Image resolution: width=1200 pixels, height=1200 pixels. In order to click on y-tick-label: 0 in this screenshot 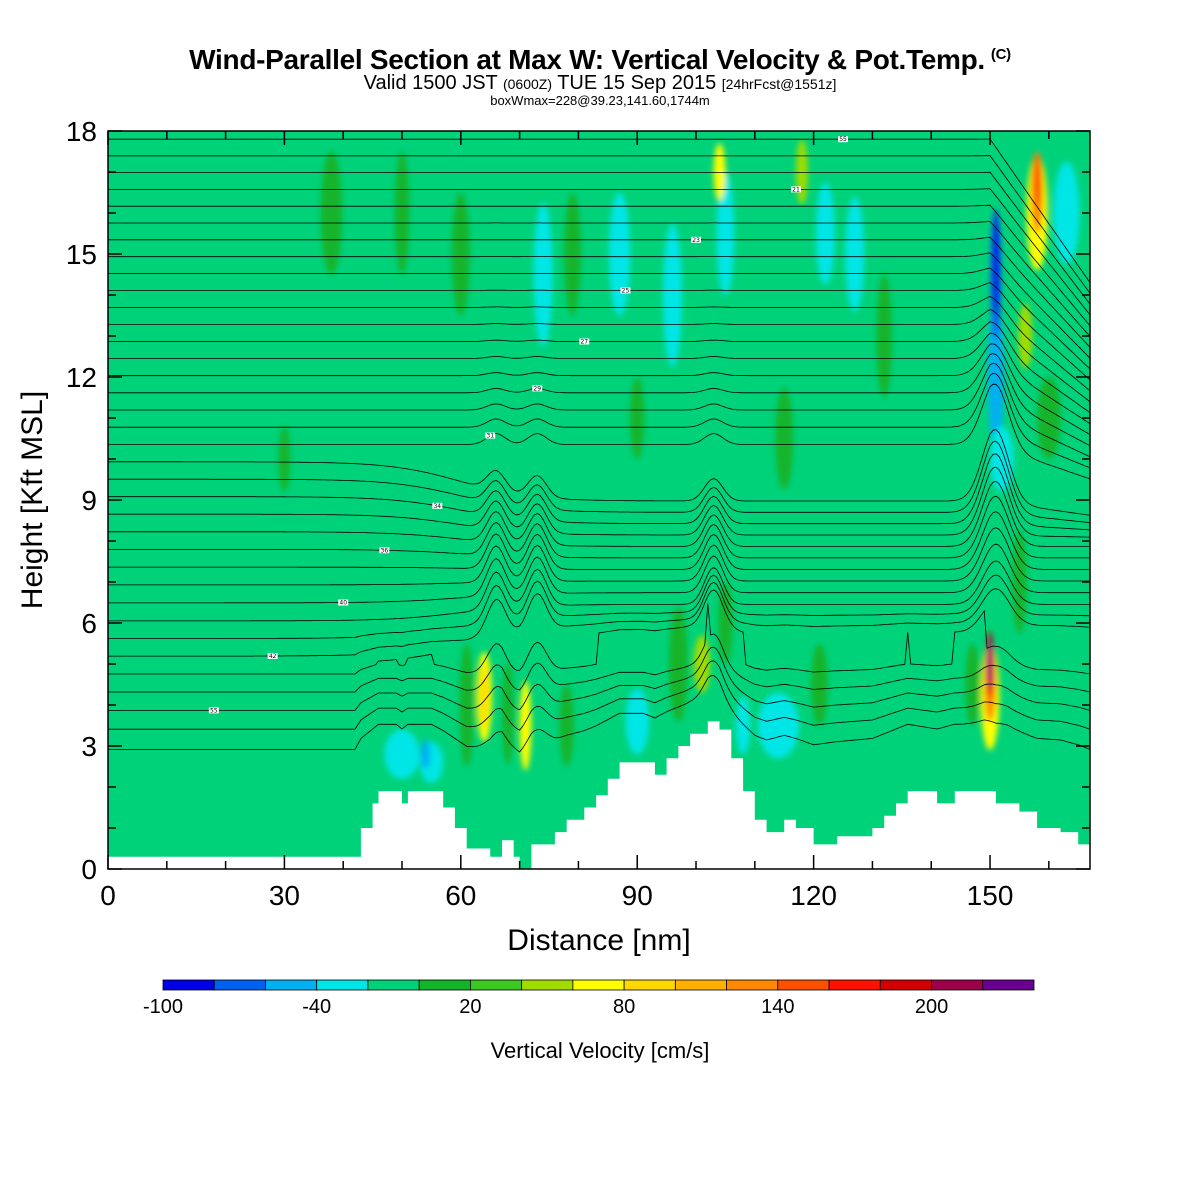, I will do `click(89, 869)`.